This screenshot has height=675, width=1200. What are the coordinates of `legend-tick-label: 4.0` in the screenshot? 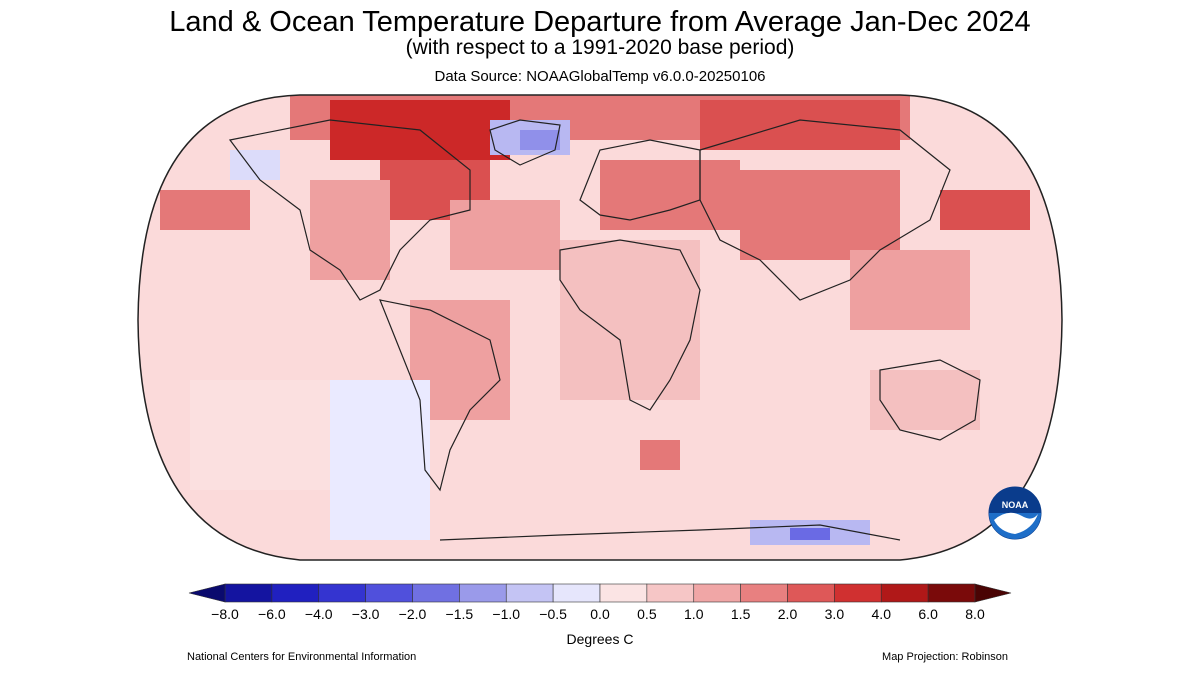 It's located at (881, 614).